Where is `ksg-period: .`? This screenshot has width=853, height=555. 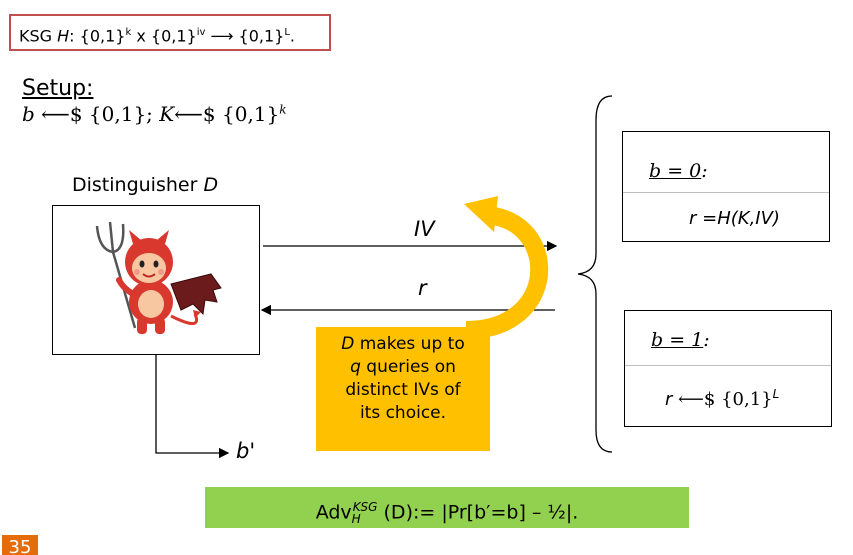 ksg-period: . is located at coordinates (292, 36).